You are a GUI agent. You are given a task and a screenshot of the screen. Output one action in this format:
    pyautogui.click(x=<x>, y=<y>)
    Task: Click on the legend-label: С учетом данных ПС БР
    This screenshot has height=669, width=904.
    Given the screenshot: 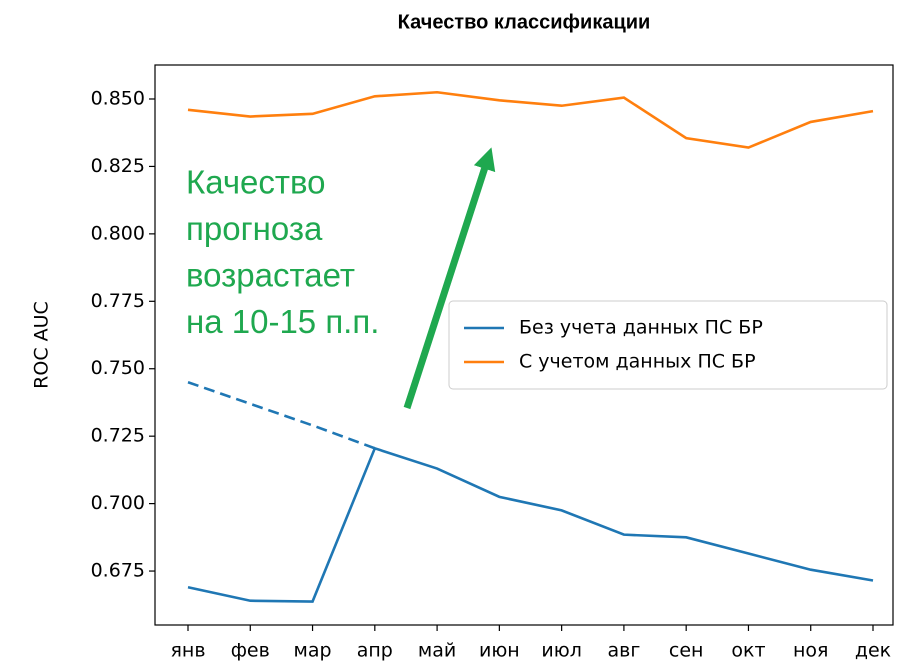 What is the action you would take?
    pyautogui.click(x=637, y=362)
    